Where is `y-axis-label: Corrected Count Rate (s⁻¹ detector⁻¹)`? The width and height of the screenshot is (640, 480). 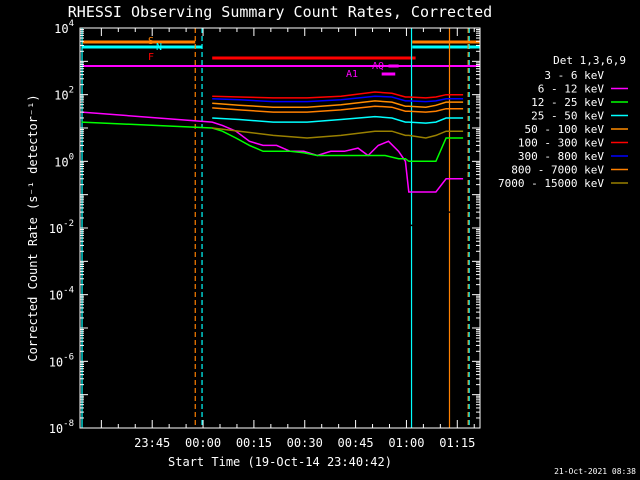 y-axis-label: Corrected Count Rate (s⁻¹ detector⁻¹) is located at coordinates (33, 227).